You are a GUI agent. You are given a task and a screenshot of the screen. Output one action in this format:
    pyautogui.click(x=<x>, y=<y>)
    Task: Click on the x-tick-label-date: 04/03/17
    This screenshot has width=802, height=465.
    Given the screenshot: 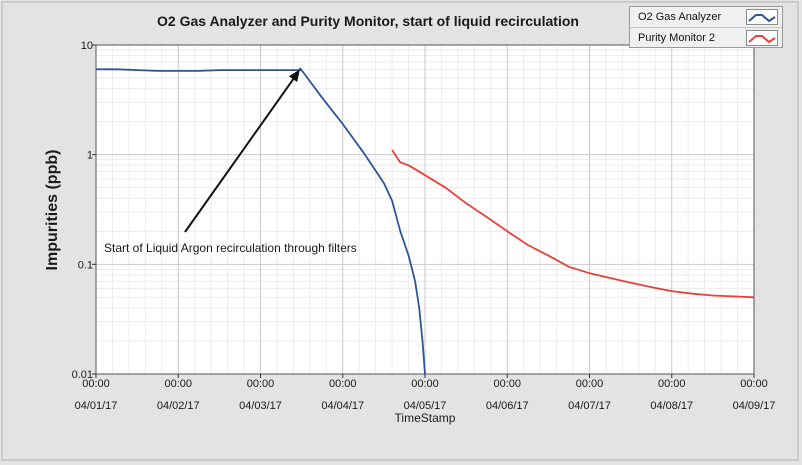 What is the action you would take?
    pyautogui.click(x=260, y=406)
    